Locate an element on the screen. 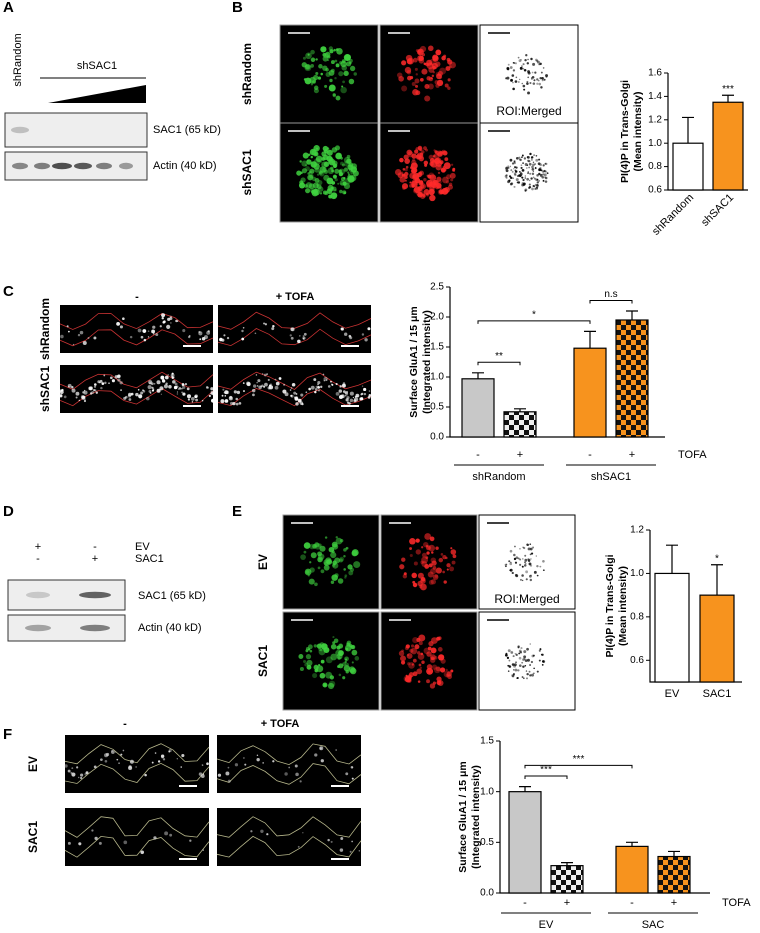  group-label: shRandom is located at coordinates (498, 477).